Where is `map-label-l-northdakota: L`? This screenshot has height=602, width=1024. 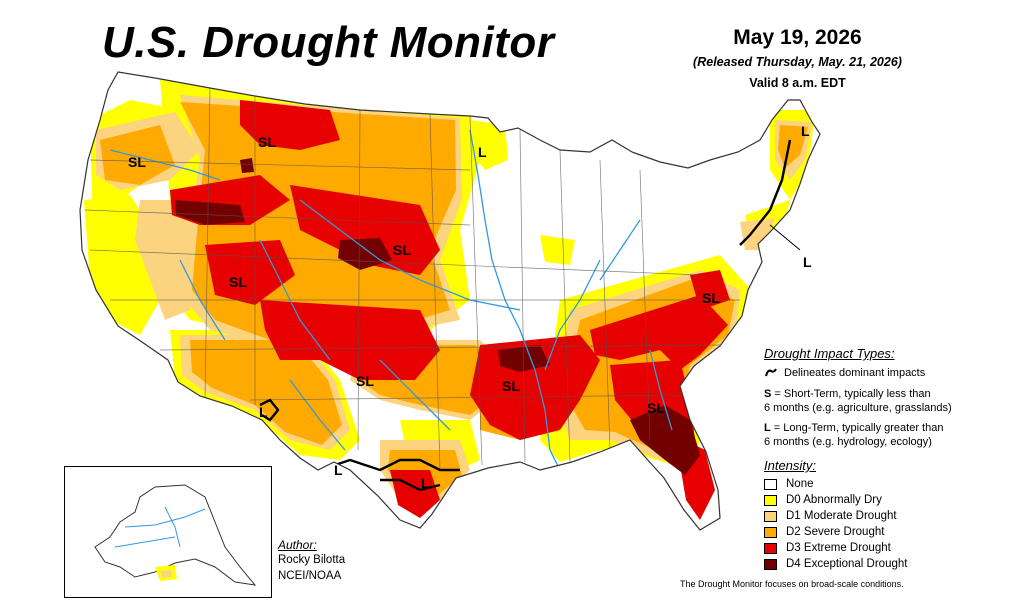
map-label-l-northdakota: L is located at coordinates (482, 152).